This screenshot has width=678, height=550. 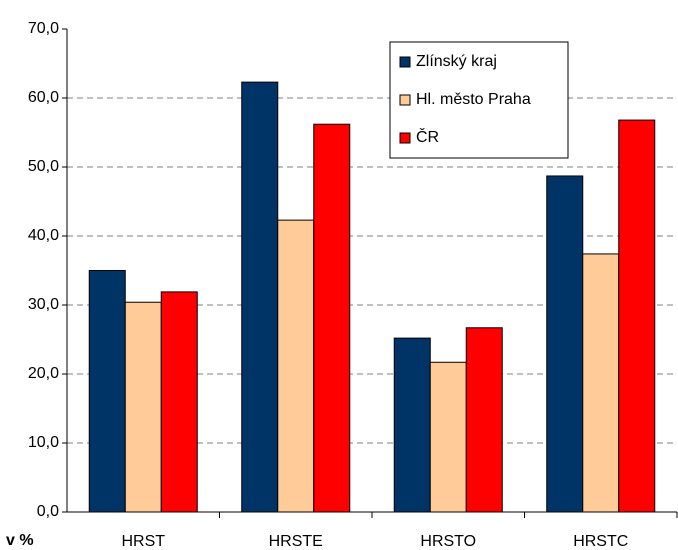 What do you see at coordinates (43, 304) in the screenshot?
I see `y-tick-label: 30,0` at bounding box center [43, 304].